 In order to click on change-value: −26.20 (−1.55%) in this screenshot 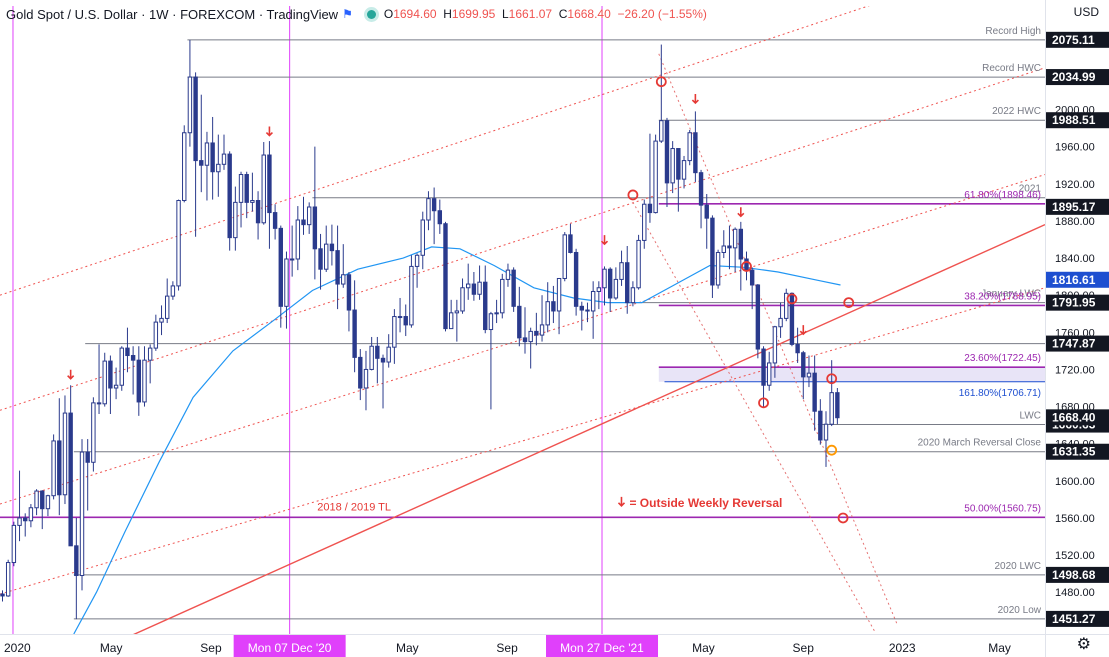, I will do `click(662, 14)`.